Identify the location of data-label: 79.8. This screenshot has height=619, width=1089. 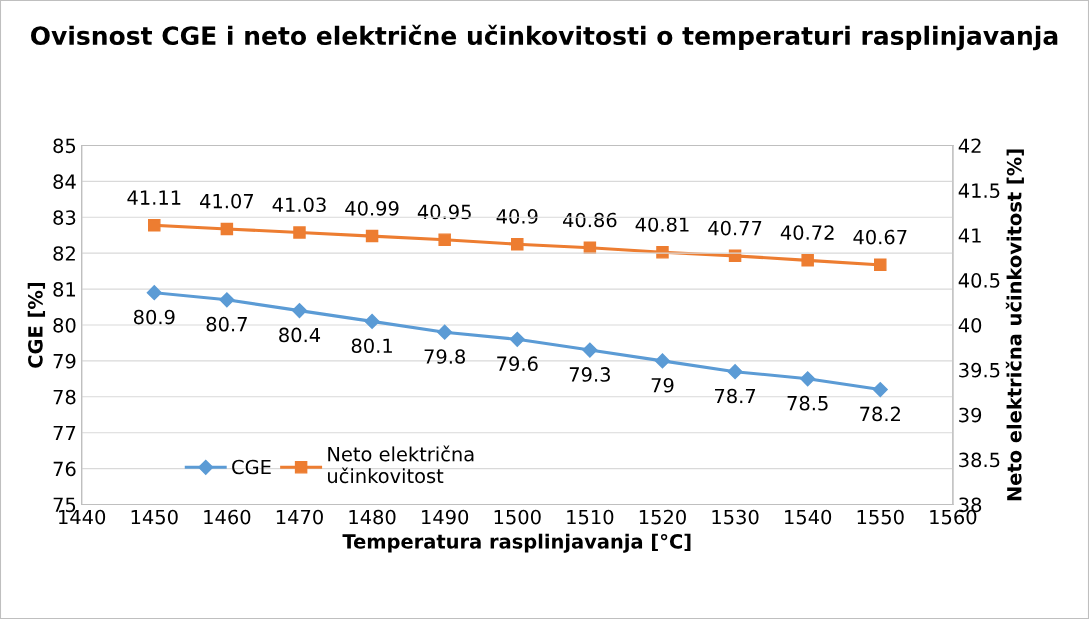
(444, 356).